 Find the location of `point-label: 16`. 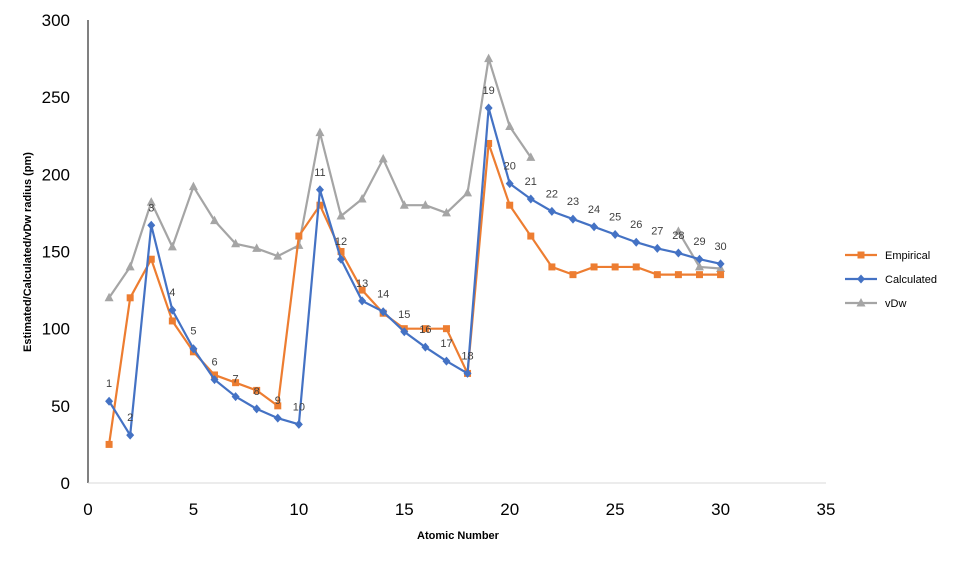

point-label: 16 is located at coordinates (425, 330).